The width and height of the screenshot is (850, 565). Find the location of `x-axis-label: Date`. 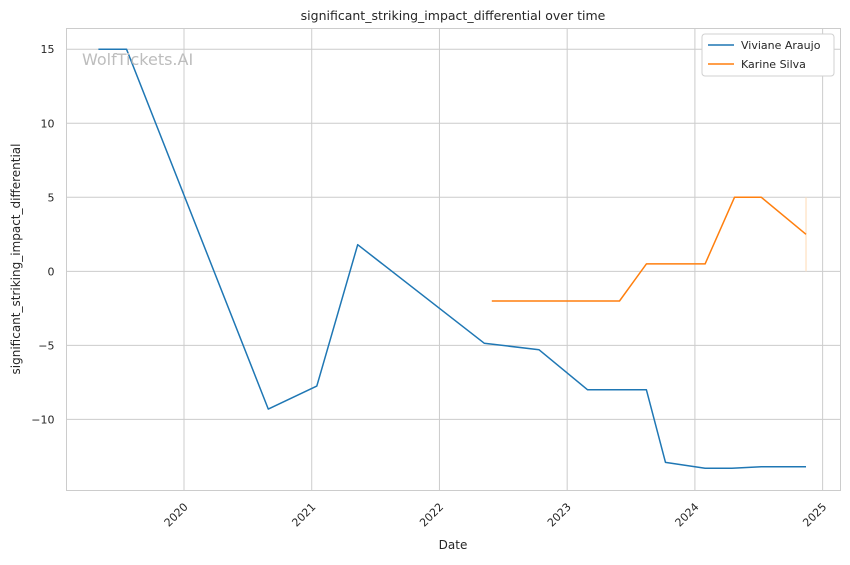

x-axis-label: Date is located at coordinates (453, 545).